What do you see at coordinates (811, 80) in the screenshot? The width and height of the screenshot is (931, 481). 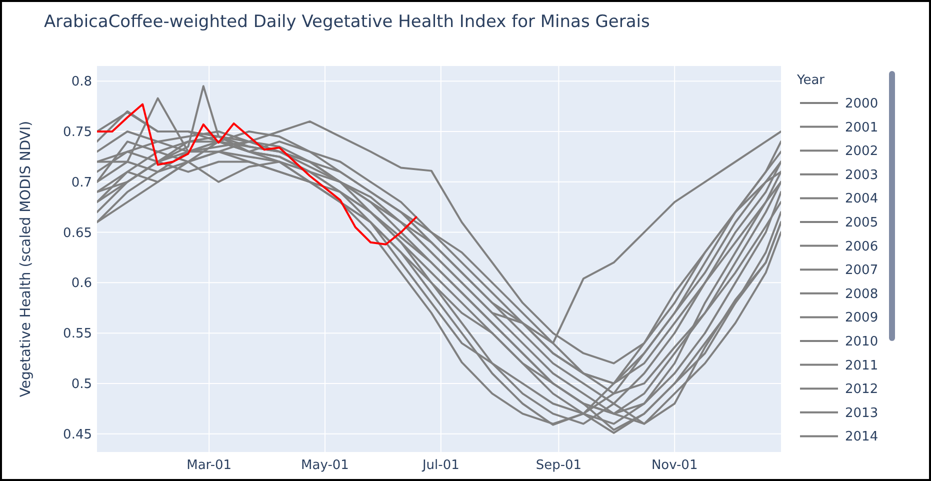 I see `legend-title: Year` at bounding box center [811, 80].